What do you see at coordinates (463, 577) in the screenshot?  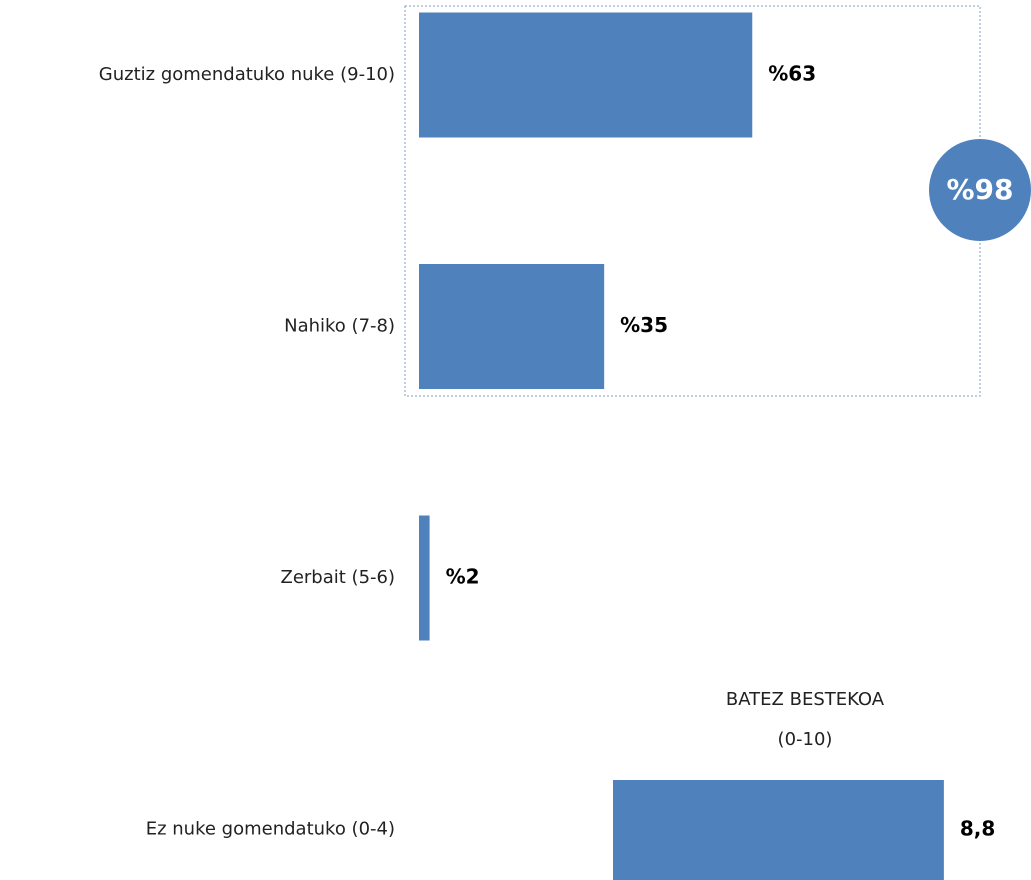 I see `value-label: %2` at bounding box center [463, 577].